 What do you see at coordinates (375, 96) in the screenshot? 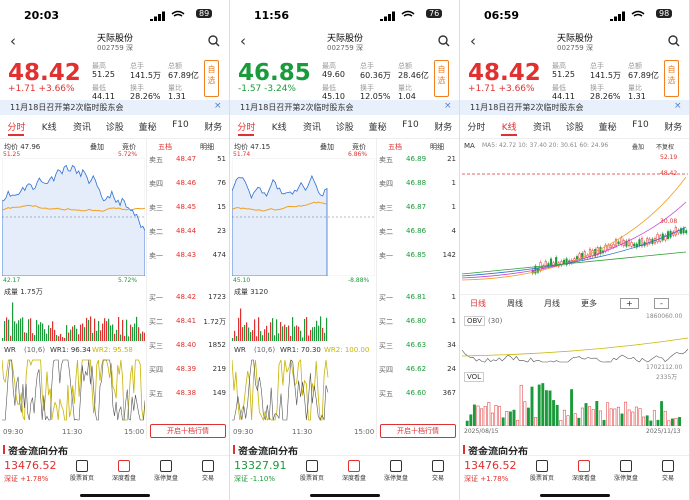
I see `stat-value: 12.05%` at bounding box center [375, 96].